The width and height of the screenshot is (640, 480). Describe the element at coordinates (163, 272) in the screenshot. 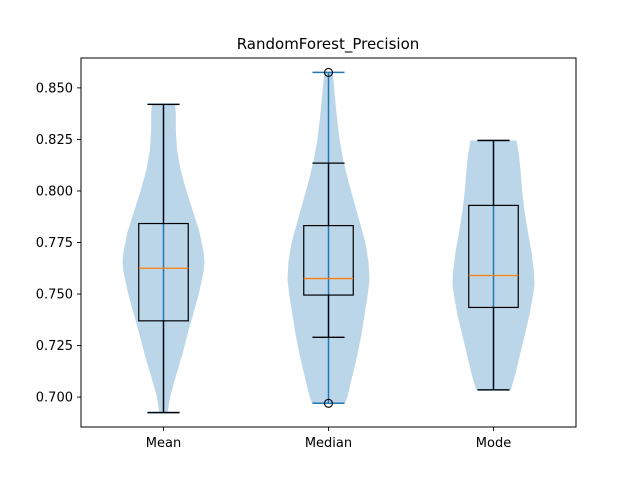

I see `box-mean` at that location.